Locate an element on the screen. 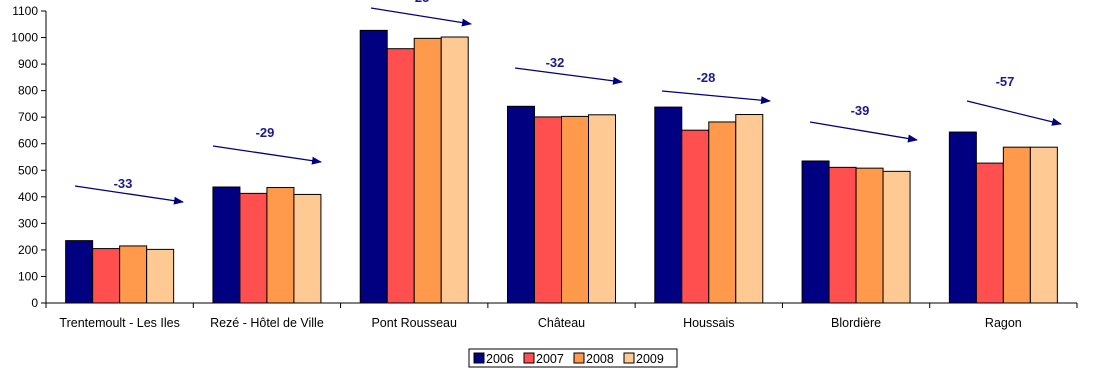 The width and height of the screenshot is (1097, 376). x-category-label: Houssais is located at coordinates (708, 323).